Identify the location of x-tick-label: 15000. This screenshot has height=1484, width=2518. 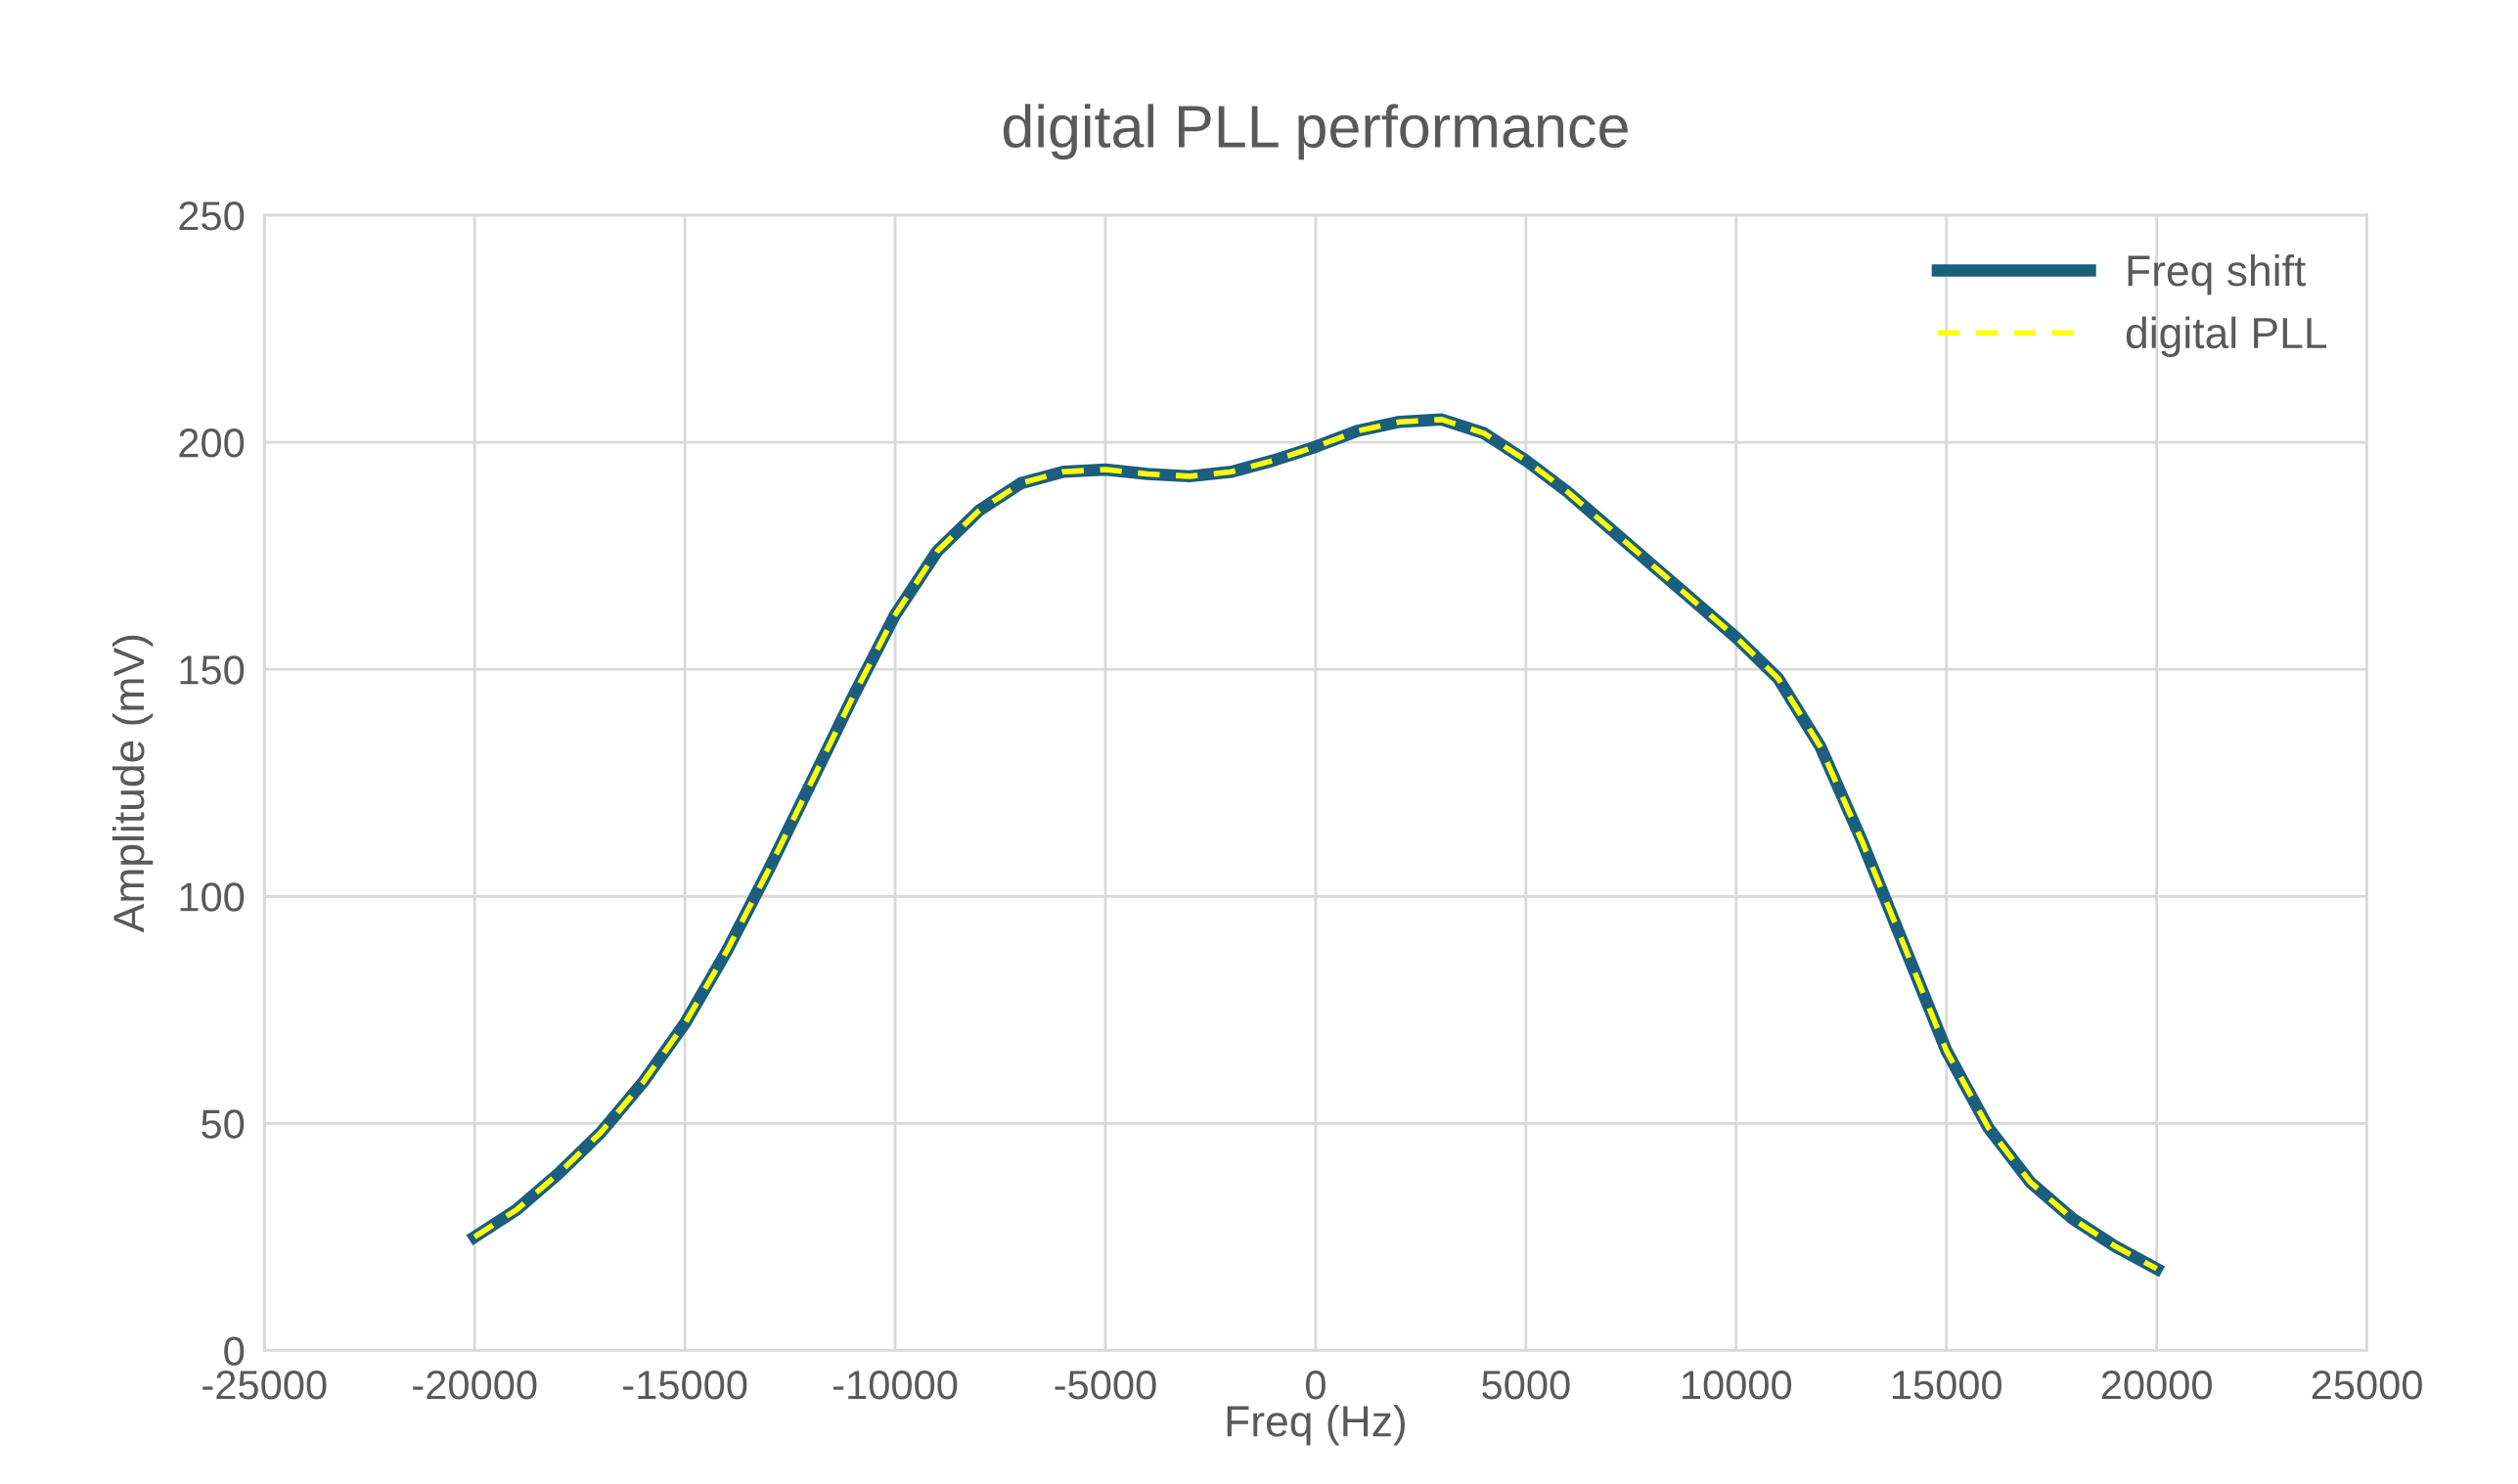
(1947, 1385).